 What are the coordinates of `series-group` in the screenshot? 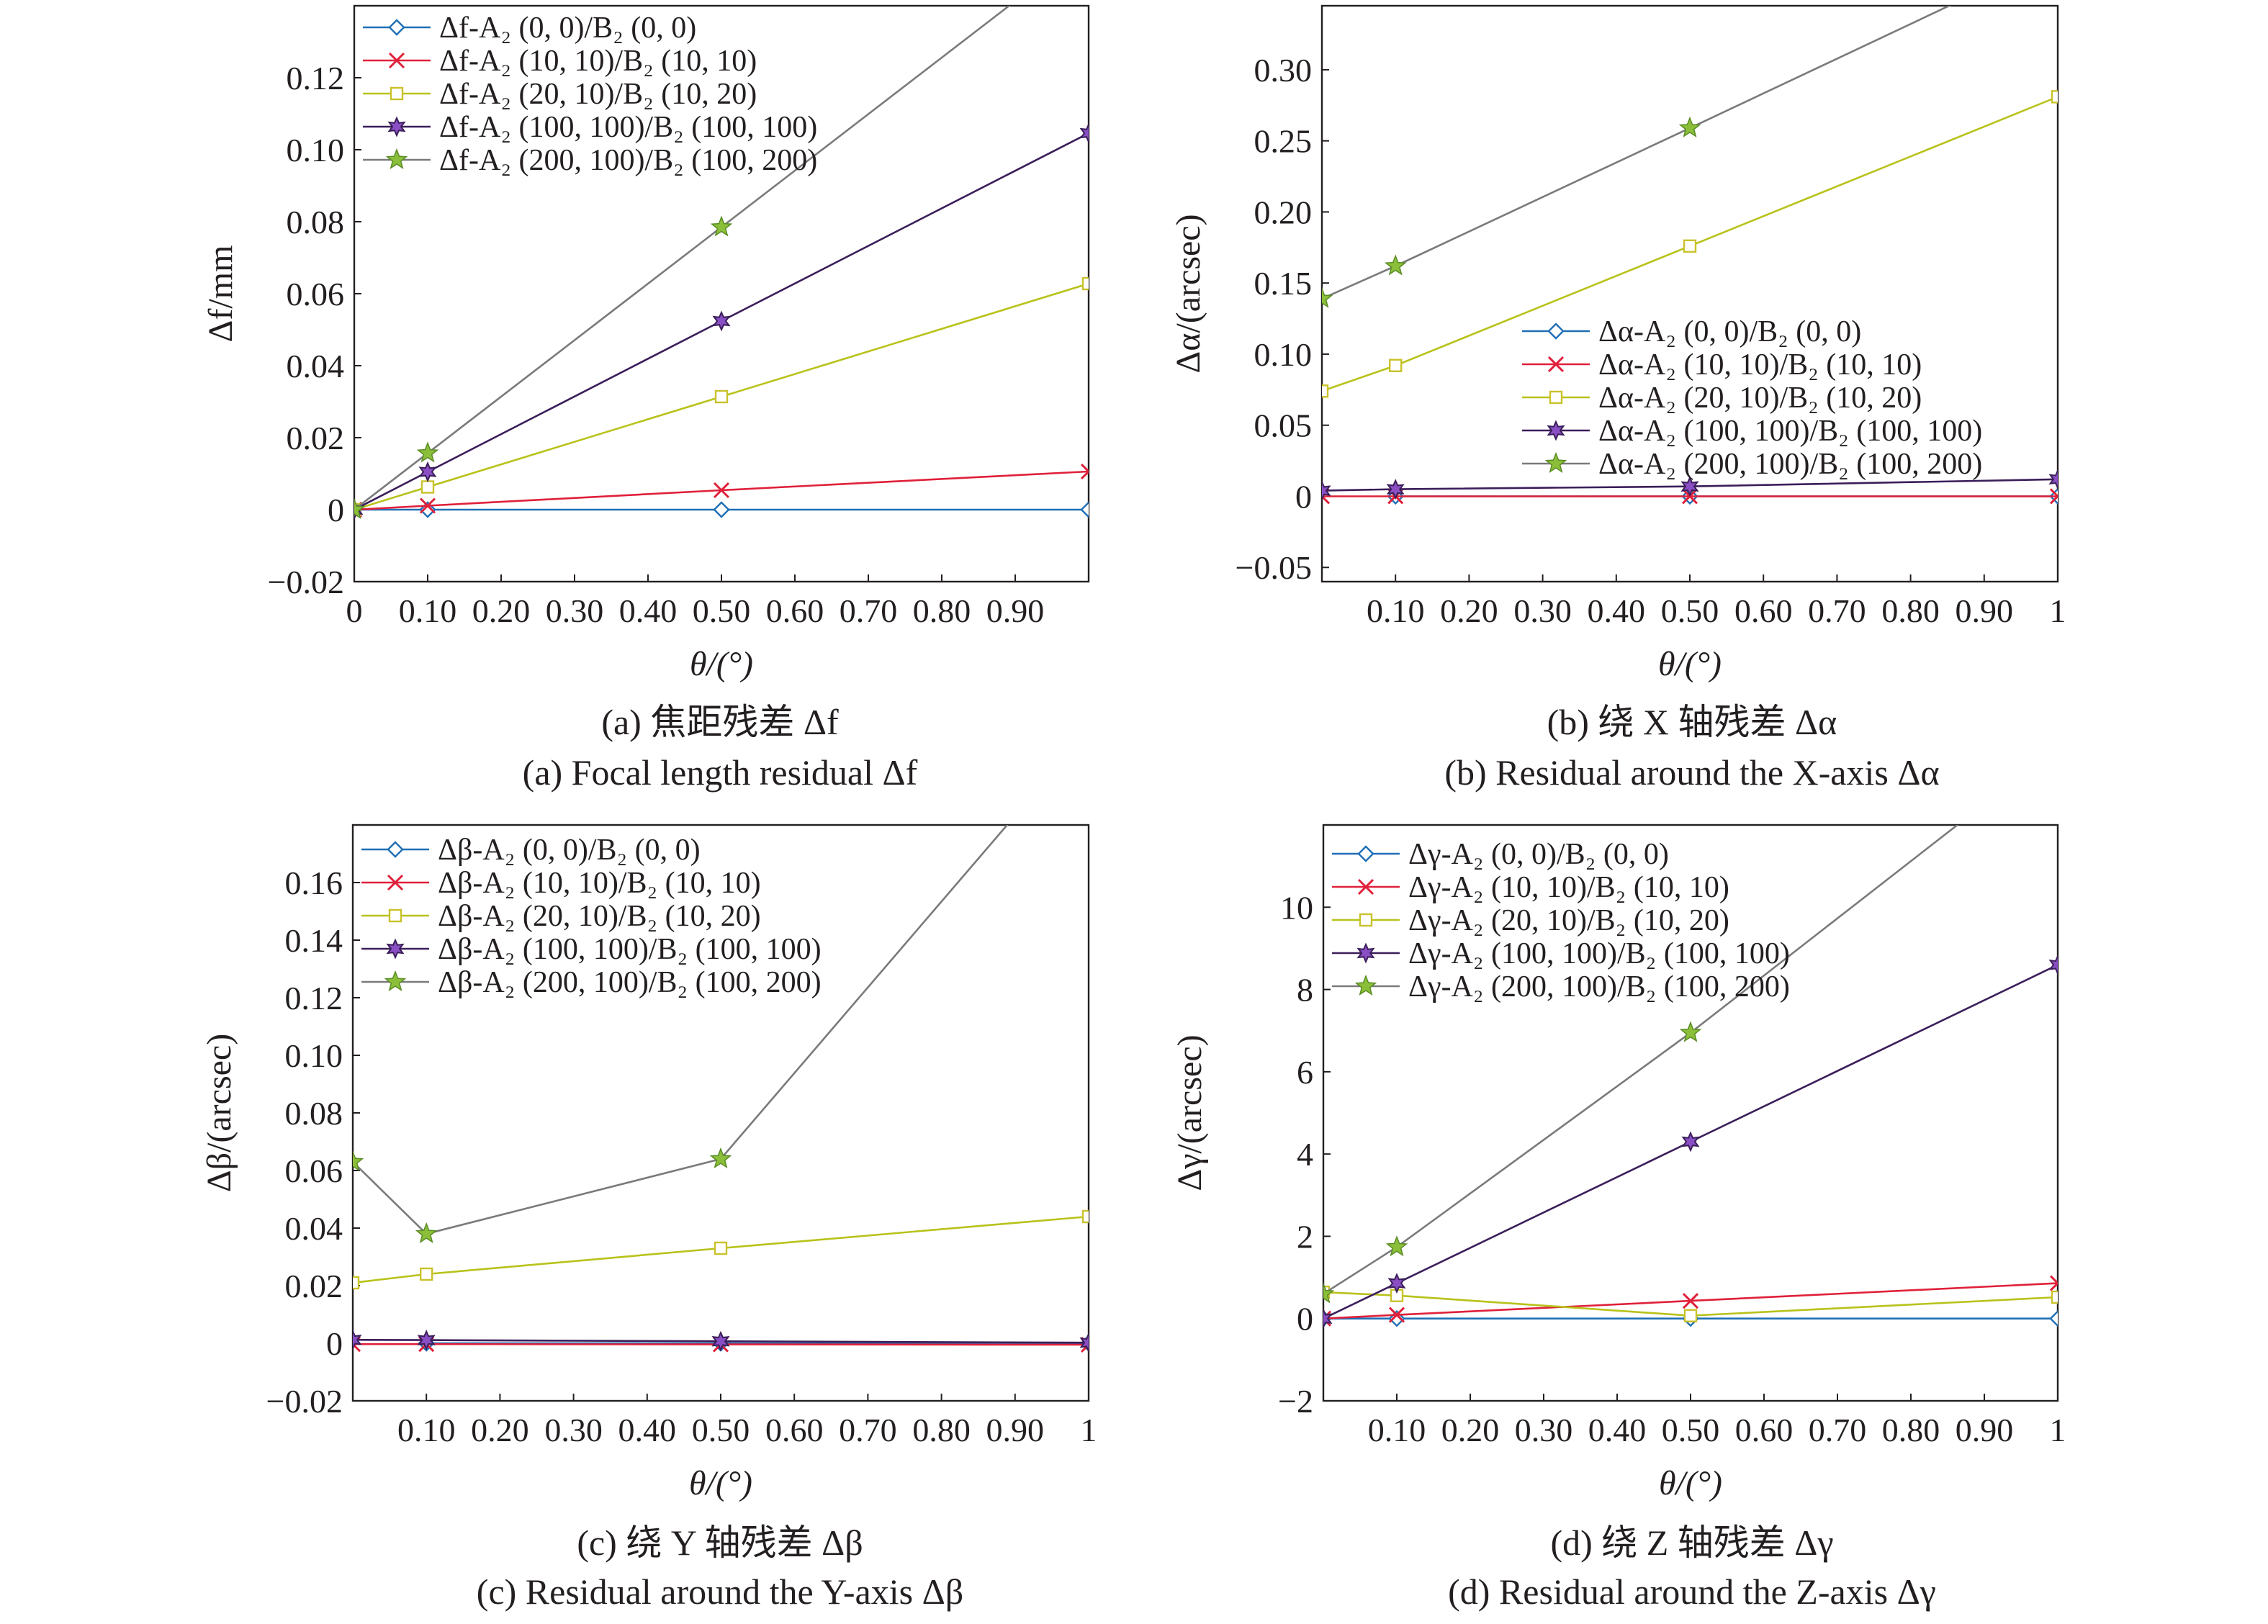 It's located at (1690, 256).